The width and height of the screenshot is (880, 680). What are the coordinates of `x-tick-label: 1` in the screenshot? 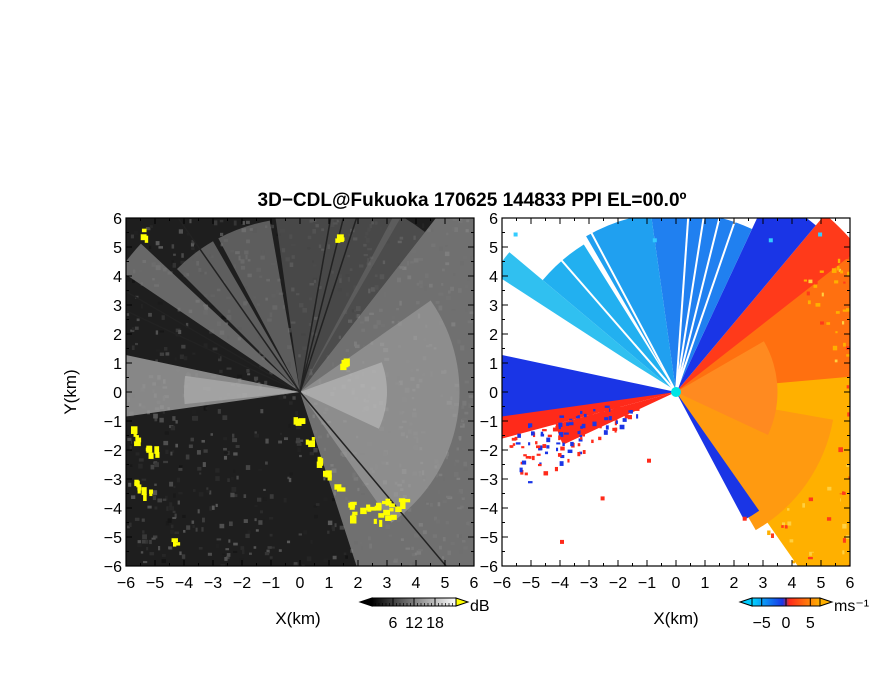 It's located at (329, 583).